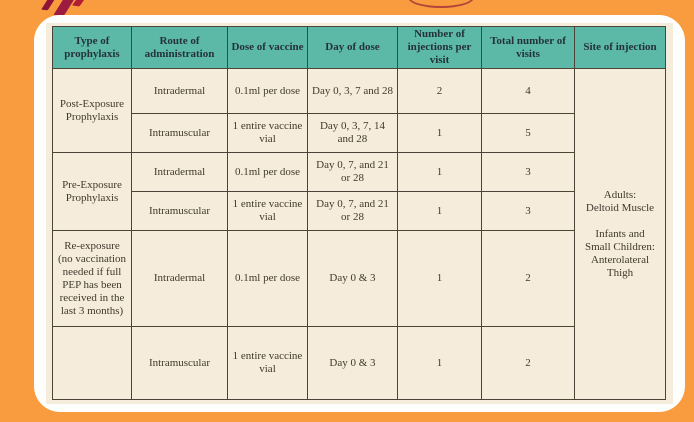 The height and width of the screenshot is (422, 694). What do you see at coordinates (620, 47) in the screenshot?
I see `header-site-of-injection: Site of injection` at bounding box center [620, 47].